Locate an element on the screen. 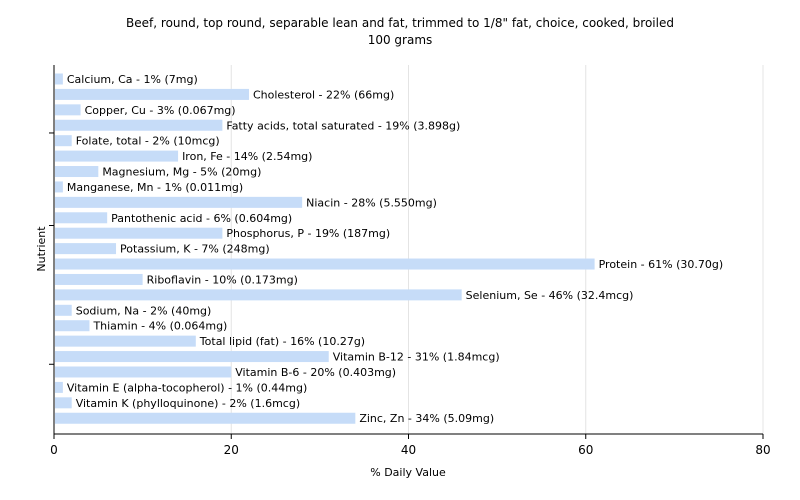 The height and width of the screenshot is (500, 800). bar-label: Total lipid (fat) - 16% (10.27g) is located at coordinates (282, 341).